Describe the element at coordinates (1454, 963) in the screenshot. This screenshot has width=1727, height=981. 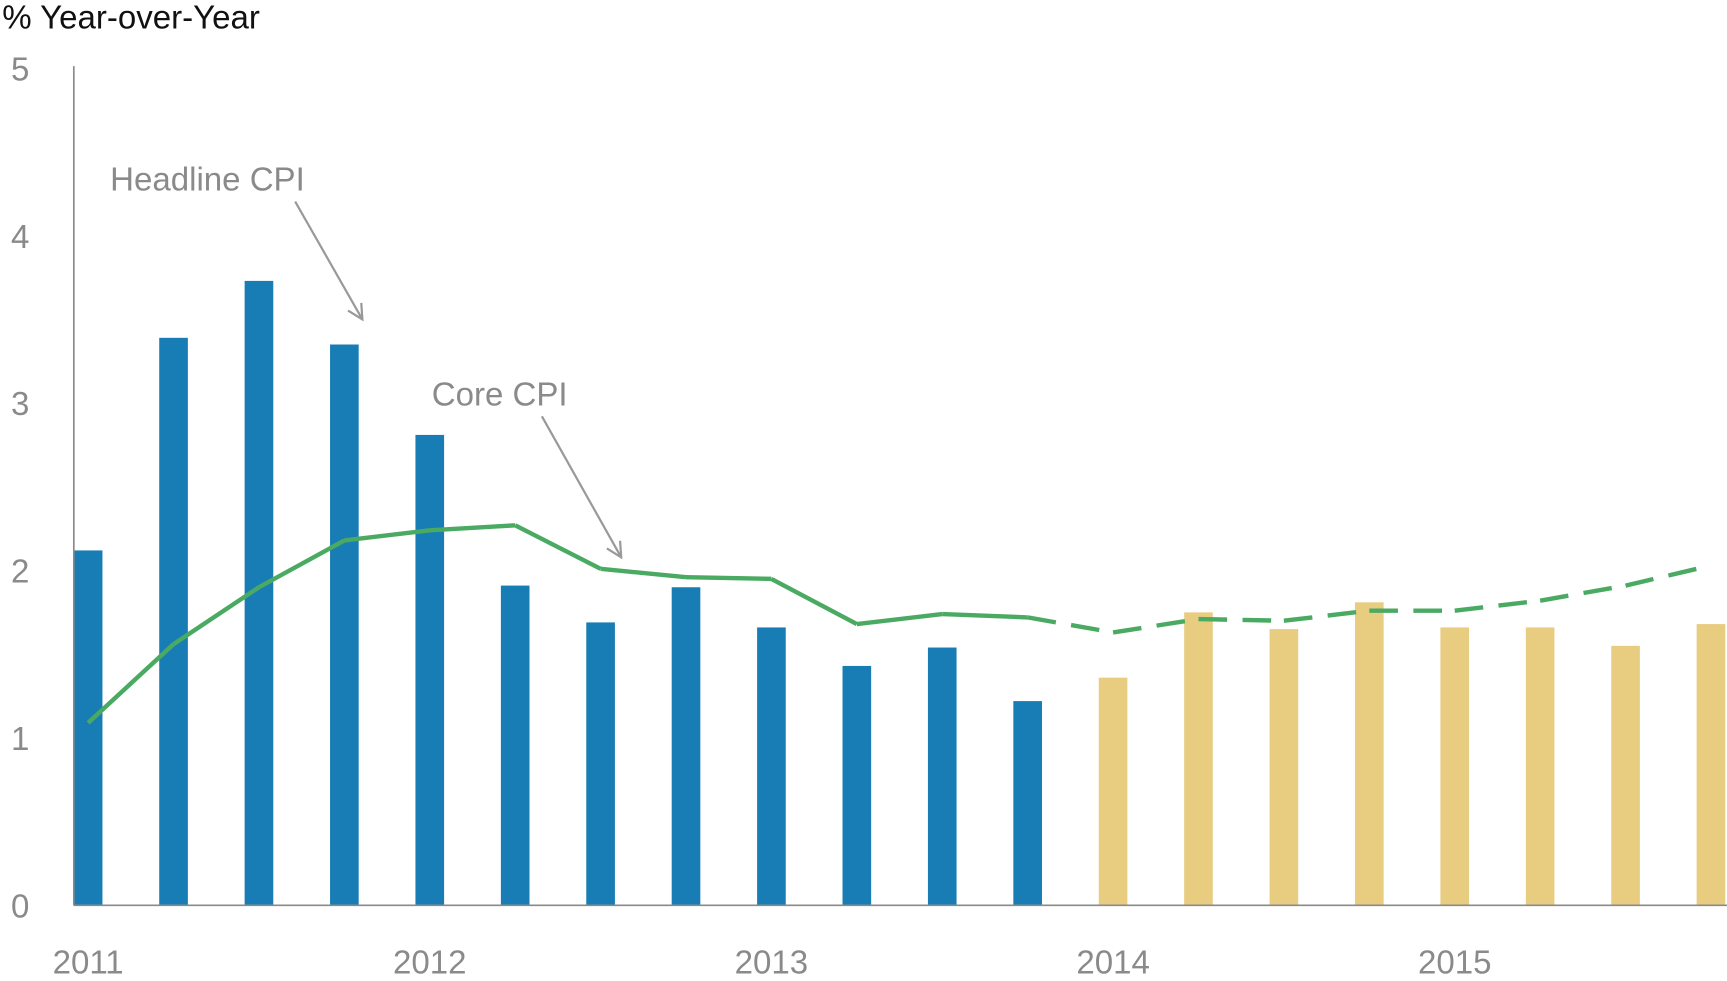
I see `x-tick-label: 2015` at that location.